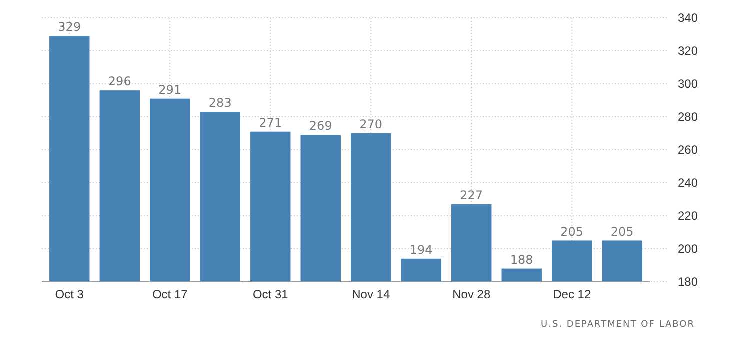 The height and width of the screenshot is (347, 730). What do you see at coordinates (688, 149) in the screenshot?
I see `y-tick-label: 260` at bounding box center [688, 149].